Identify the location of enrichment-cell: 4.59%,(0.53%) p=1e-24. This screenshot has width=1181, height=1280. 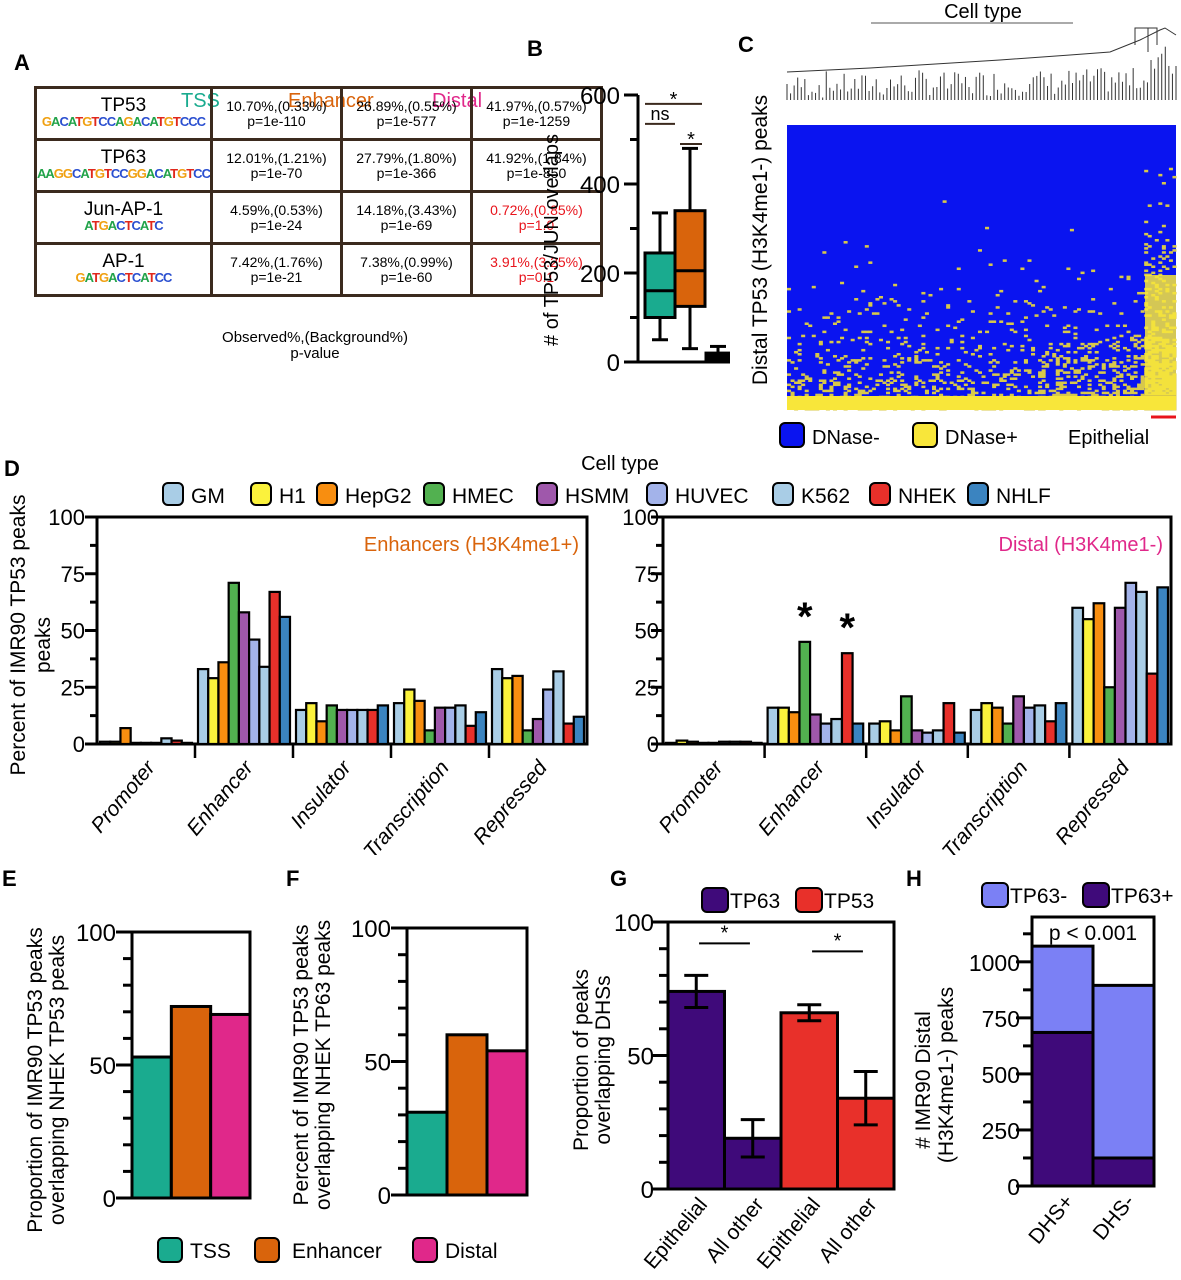
(276, 217).